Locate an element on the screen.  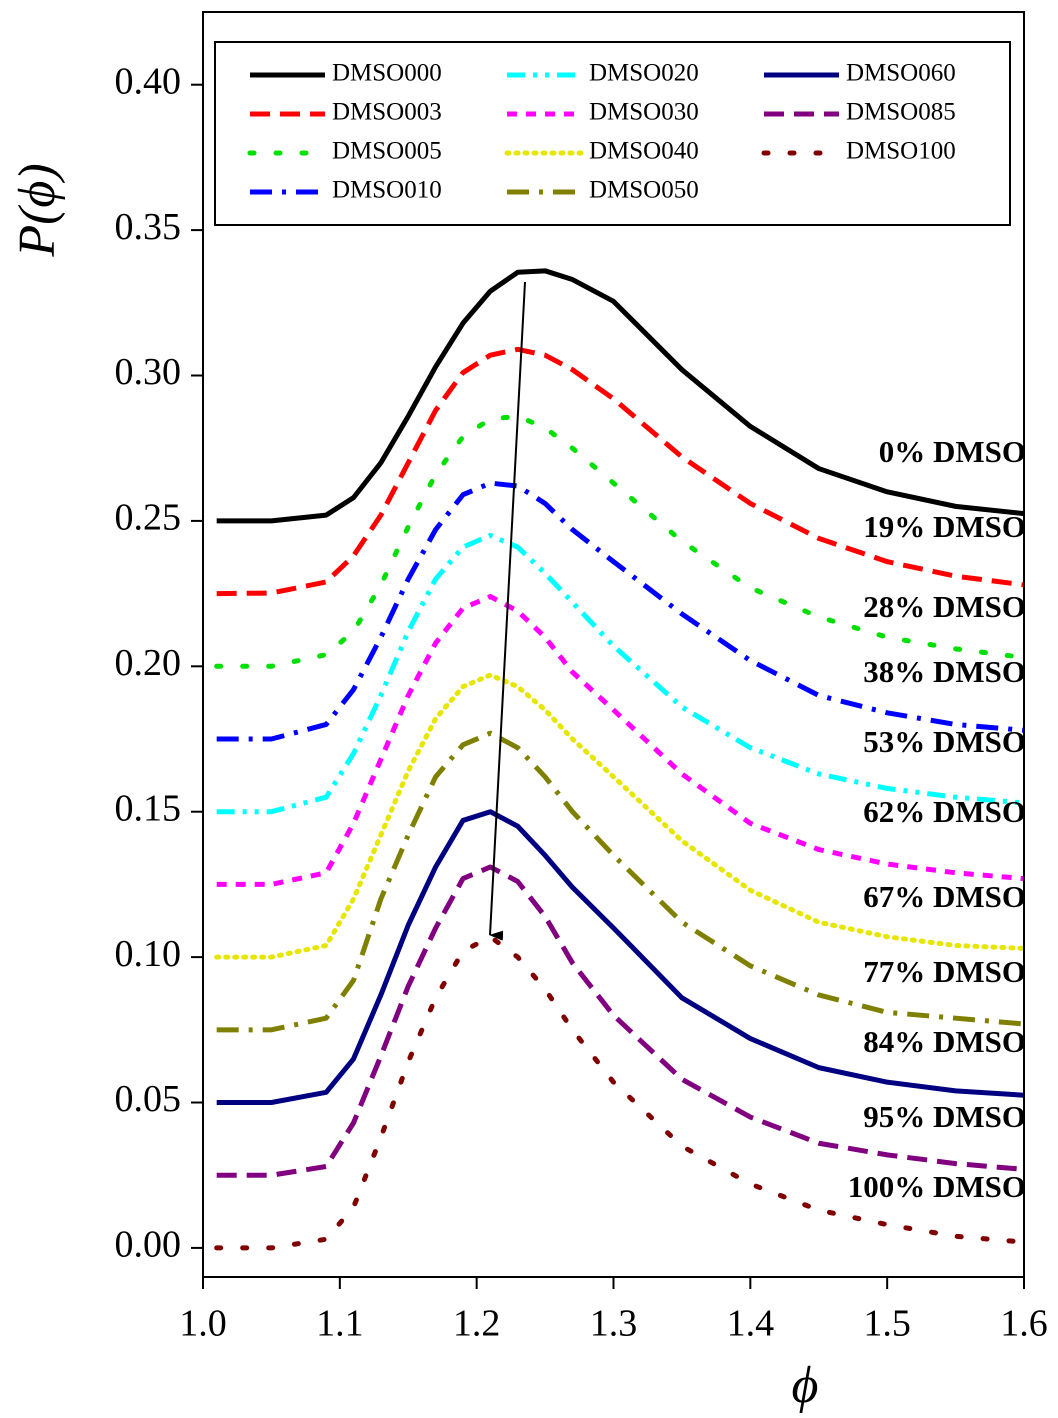
series-annotation: 100% DMSO is located at coordinates (937, 1186).